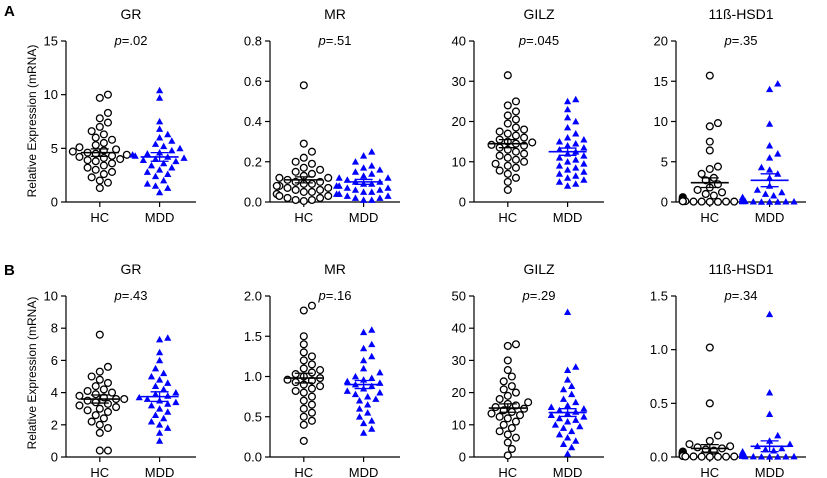  What do you see at coordinates (659, 457) in the screenshot?
I see `y-tick-label: 0.0` at bounding box center [659, 457].